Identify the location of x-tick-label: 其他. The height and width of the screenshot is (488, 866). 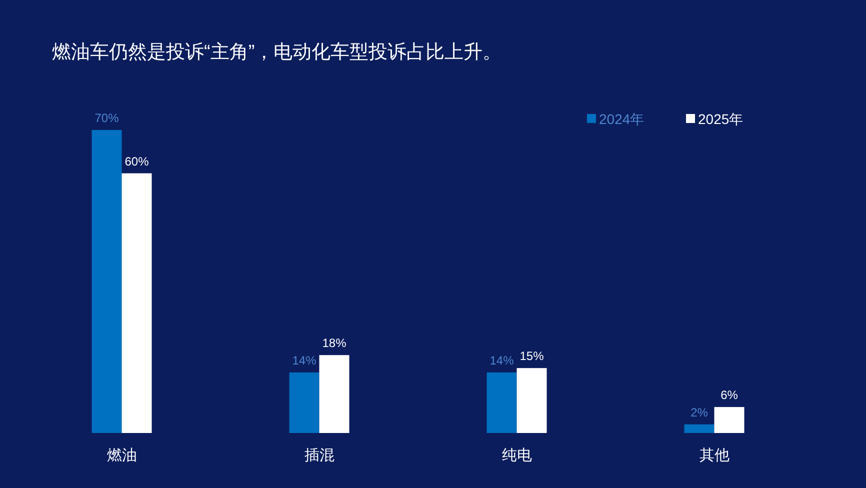
(714, 455).